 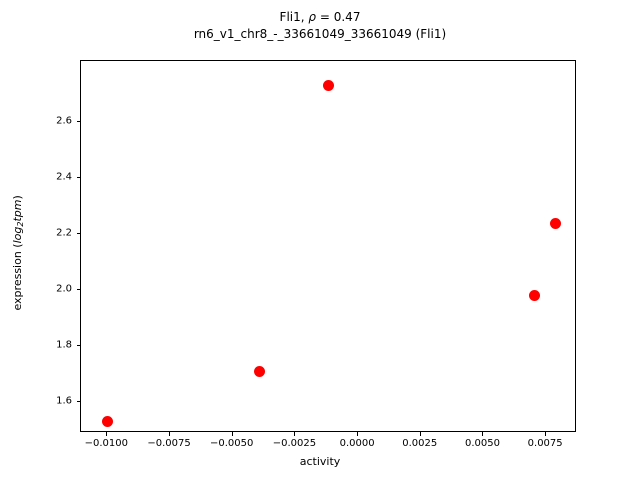 I want to click on x-axis-tick-label: 0.0025, so click(x=420, y=443).